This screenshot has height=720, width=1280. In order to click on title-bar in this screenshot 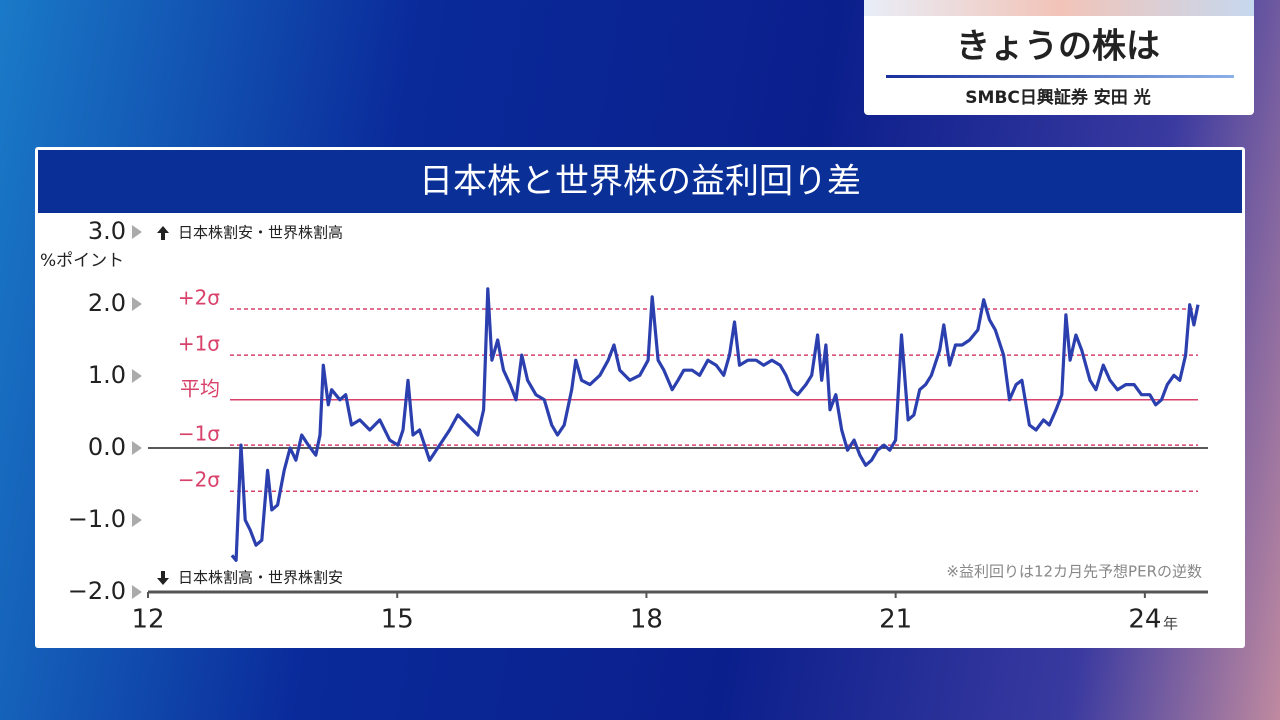, I will do `click(640, 181)`.